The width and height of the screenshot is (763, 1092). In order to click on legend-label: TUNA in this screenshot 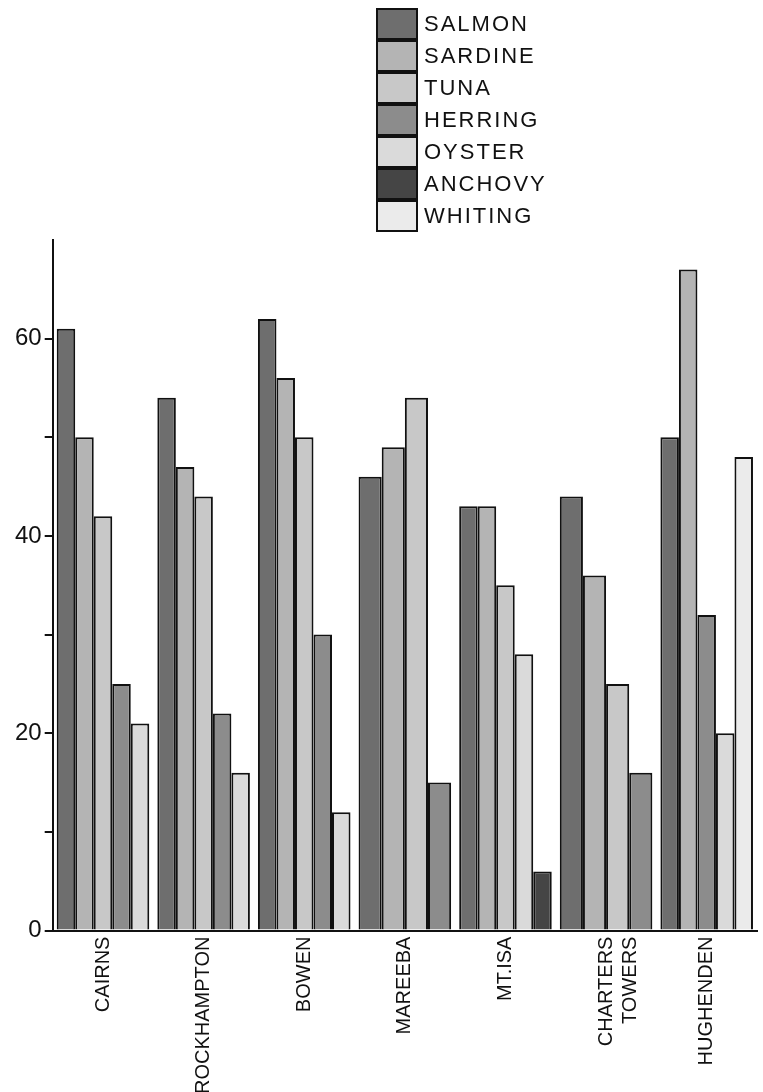, I will do `click(458, 88)`.